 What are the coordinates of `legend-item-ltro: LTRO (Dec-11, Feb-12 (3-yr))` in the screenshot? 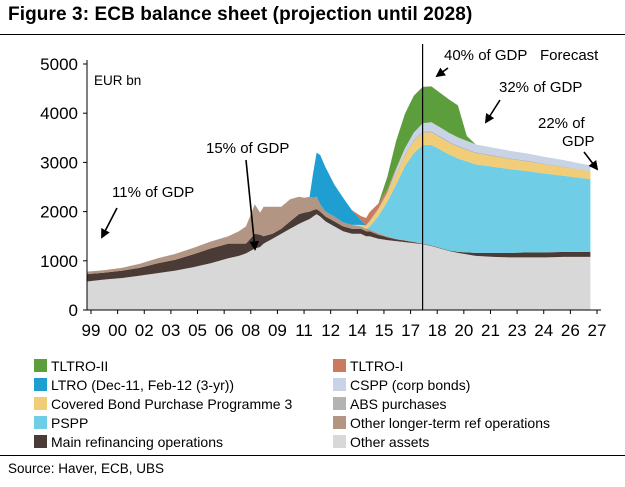 It's located at (134, 384).